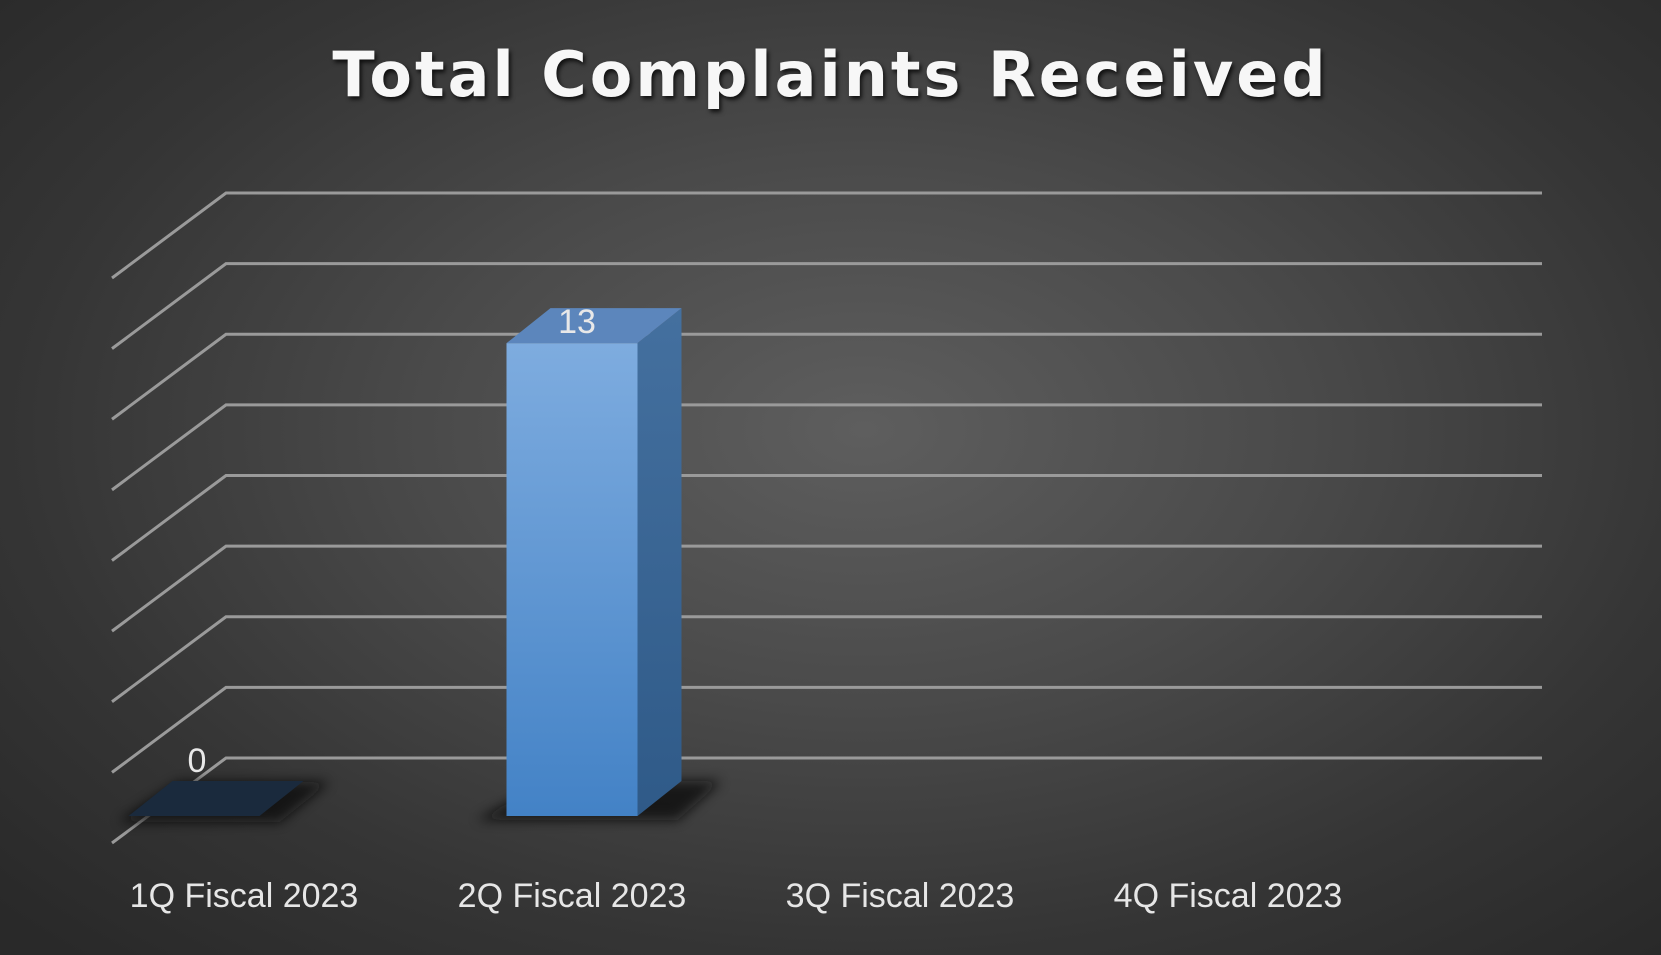  I want to click on data-label: 13, so click(577, 322).